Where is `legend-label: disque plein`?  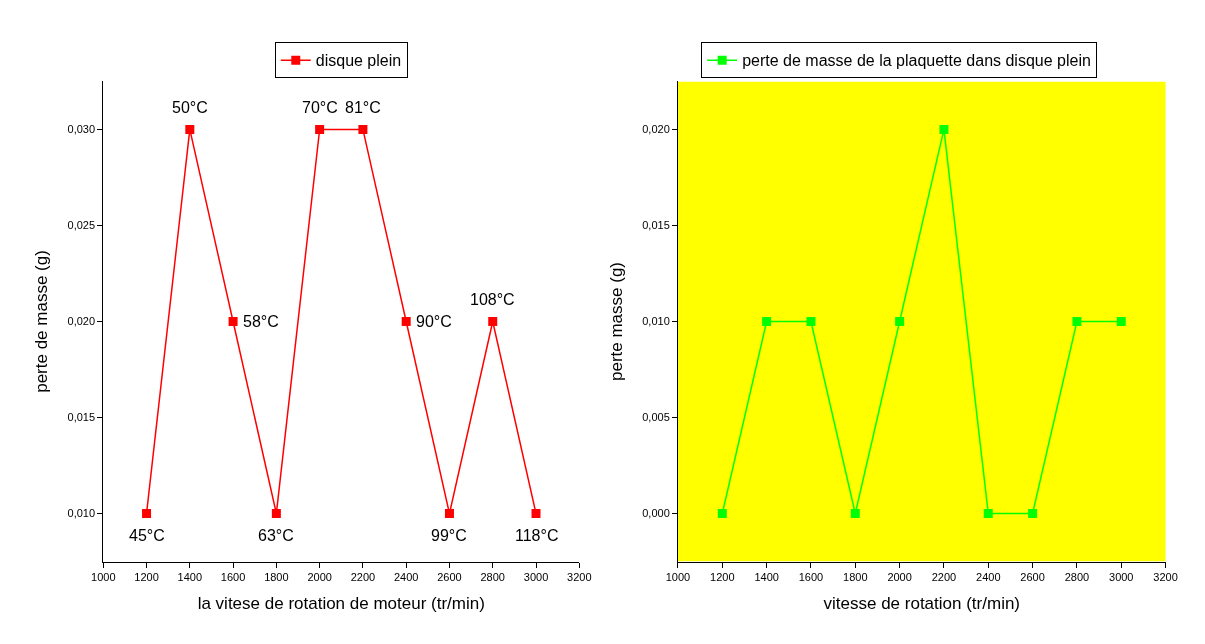 legend-label: disque plein is located at coordinates (358, 61).